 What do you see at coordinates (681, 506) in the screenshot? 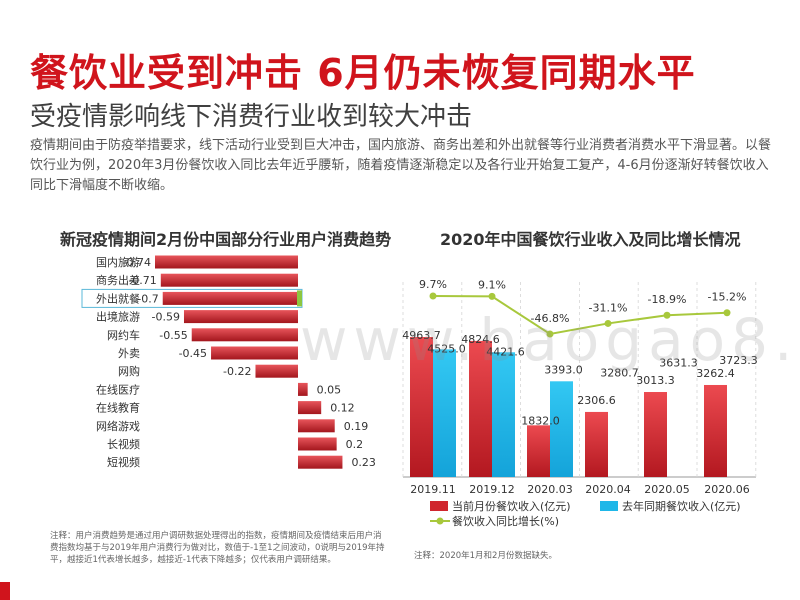
I see `legend-label-previous: 去年同期餐饮收入(亿元)` at bounding box center [681, 506].